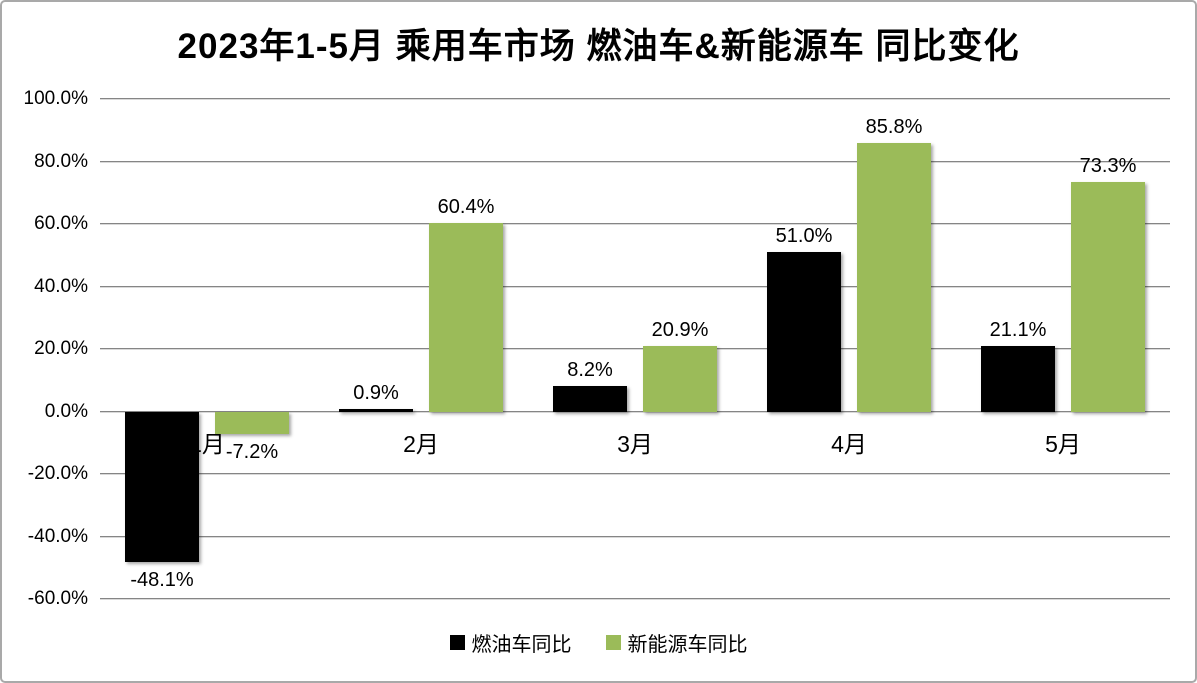 The width and height of the screenshot is (1197, 683). I want to click on bar-燃油车同比-3月, so click(590, 398).